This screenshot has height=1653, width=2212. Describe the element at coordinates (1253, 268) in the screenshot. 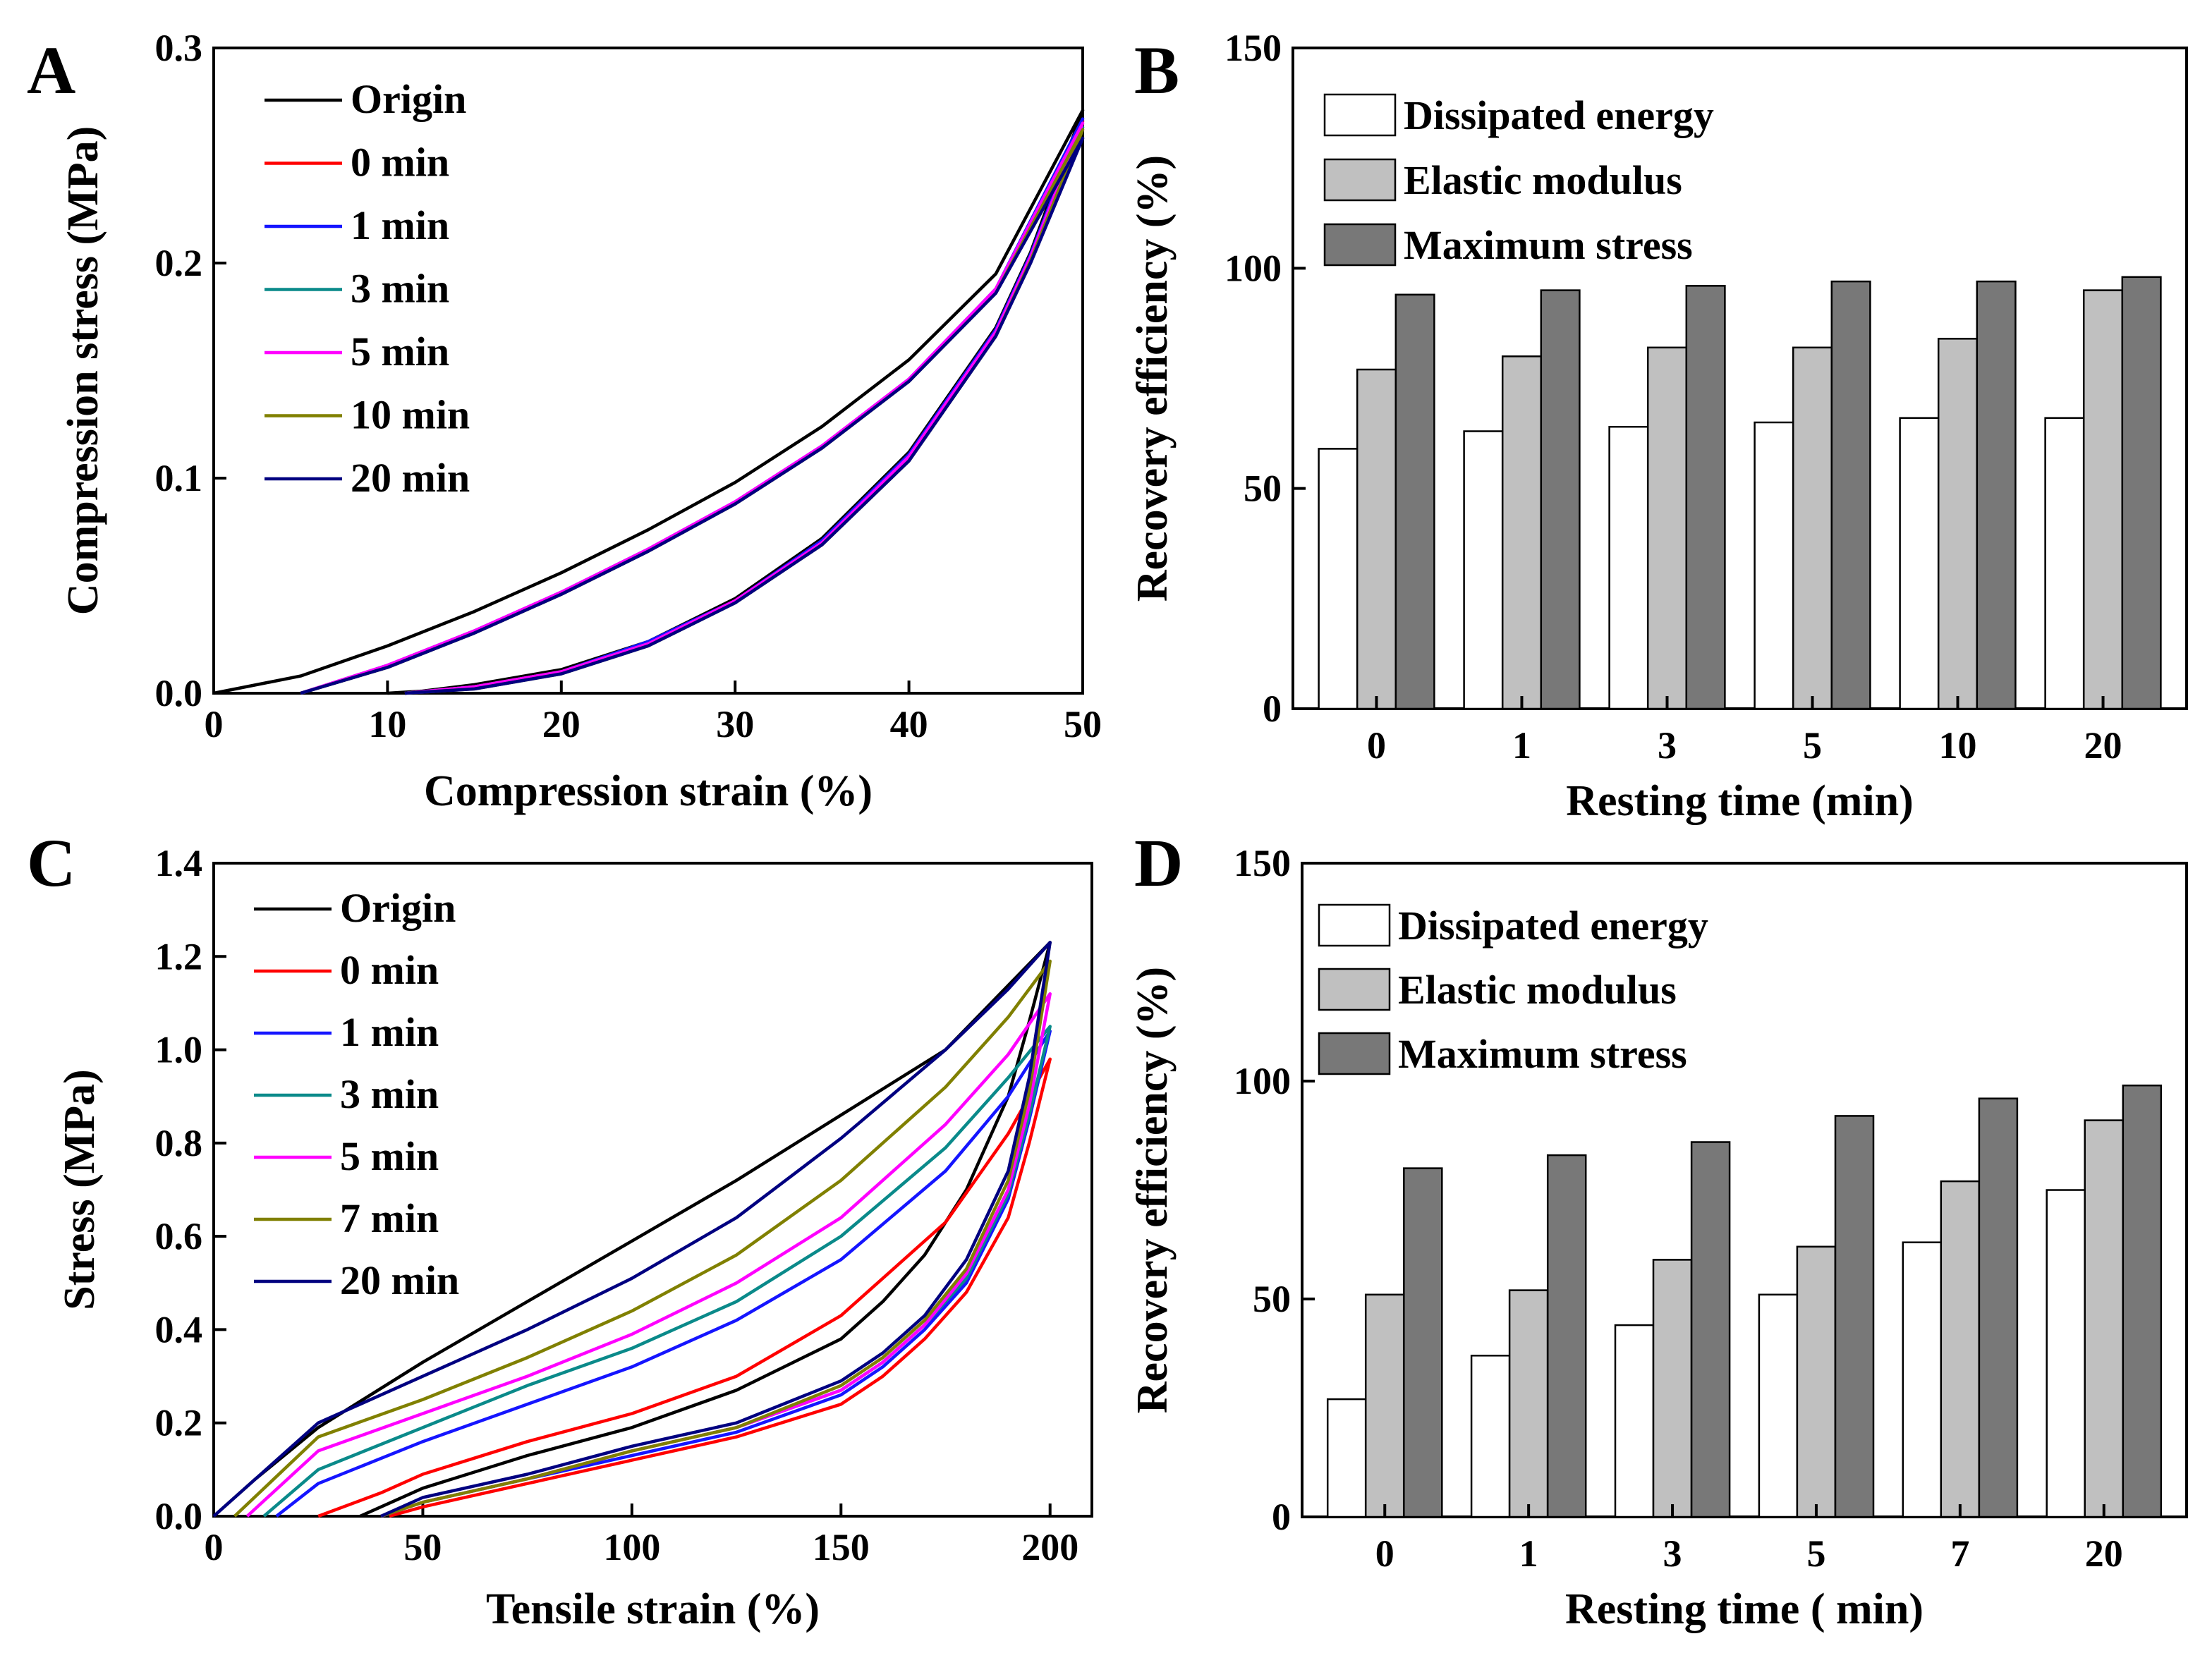

I see `panel-b-ytick-label: 100` at that location.